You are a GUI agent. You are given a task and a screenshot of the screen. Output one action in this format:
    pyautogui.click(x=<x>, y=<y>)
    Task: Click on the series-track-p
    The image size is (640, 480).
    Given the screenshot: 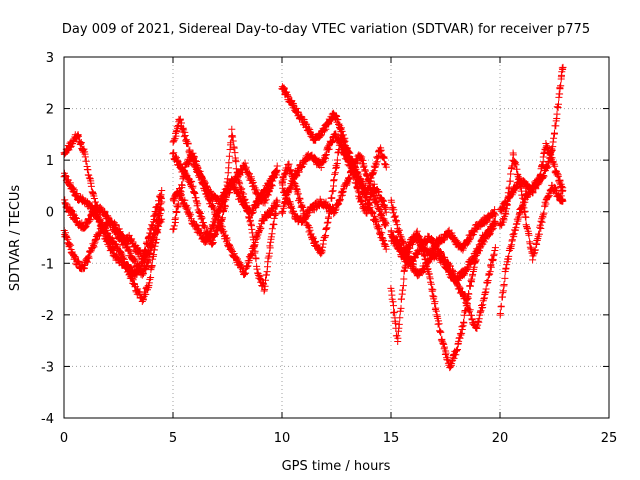 What is the action you would take?
    pyautogui.click(x=443, y=232)
    